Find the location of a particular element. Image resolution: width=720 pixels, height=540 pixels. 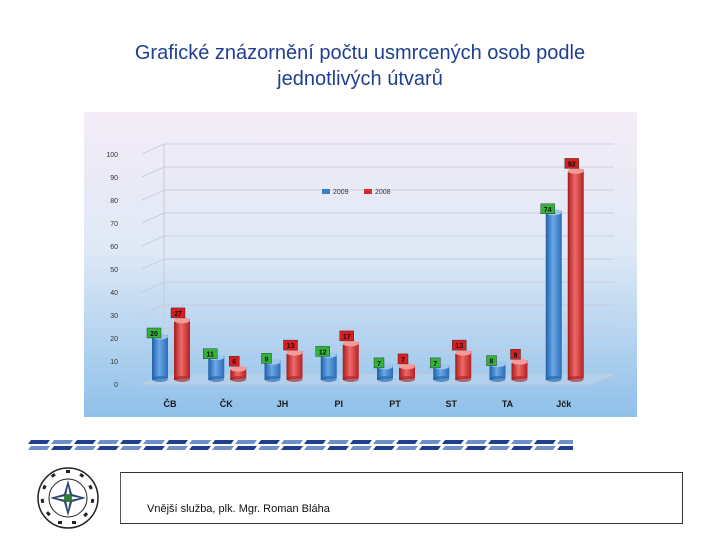

y-tick-label: 40 is located at coordinates (114, 293).